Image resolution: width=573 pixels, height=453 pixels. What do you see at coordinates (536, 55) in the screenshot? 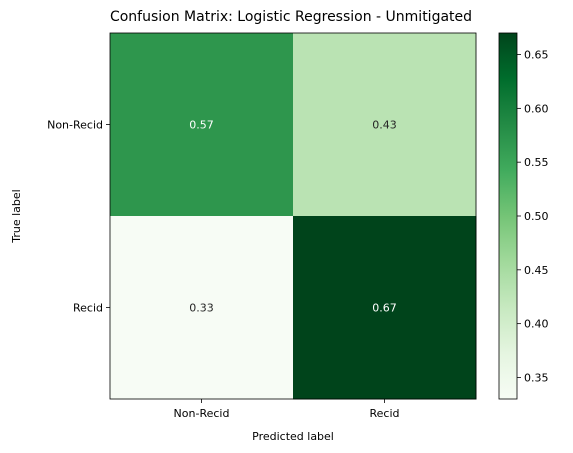
I see `colorbar-tick-label: 0.65` at bounding box center [536, 55].